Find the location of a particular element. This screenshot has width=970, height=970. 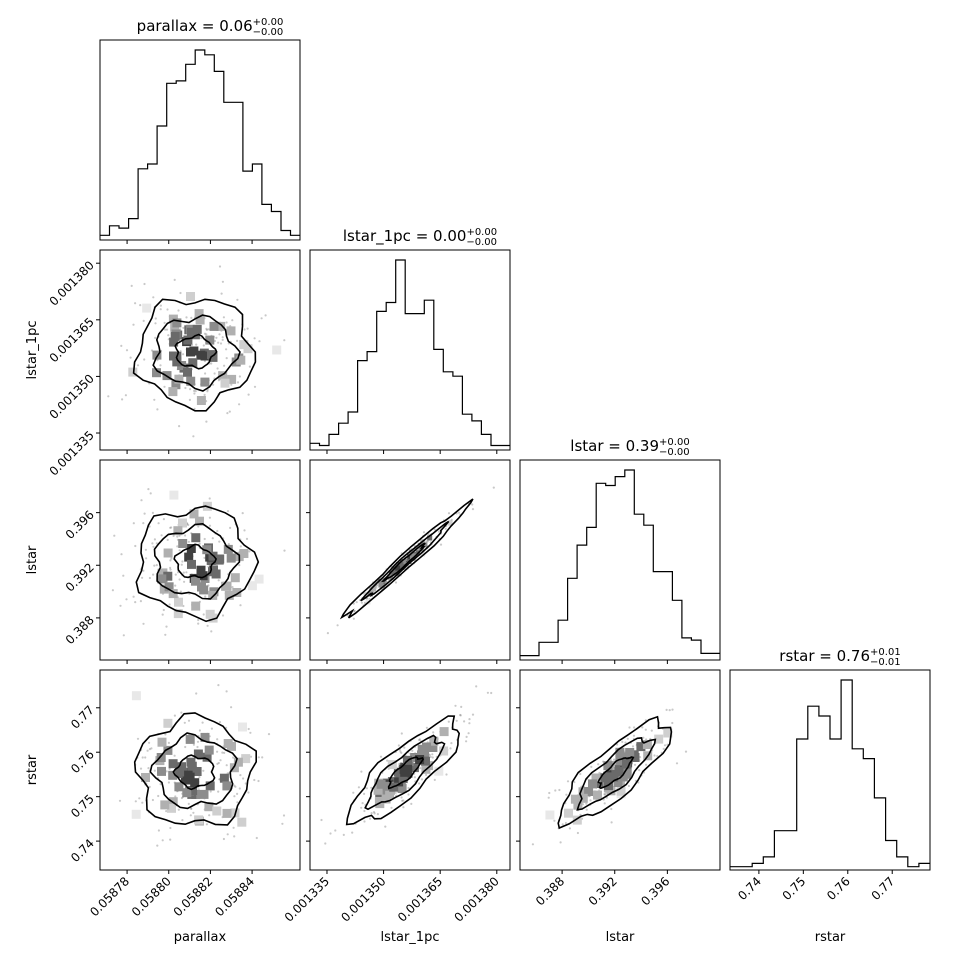

contour-lines is located at coordinates (403, 770).